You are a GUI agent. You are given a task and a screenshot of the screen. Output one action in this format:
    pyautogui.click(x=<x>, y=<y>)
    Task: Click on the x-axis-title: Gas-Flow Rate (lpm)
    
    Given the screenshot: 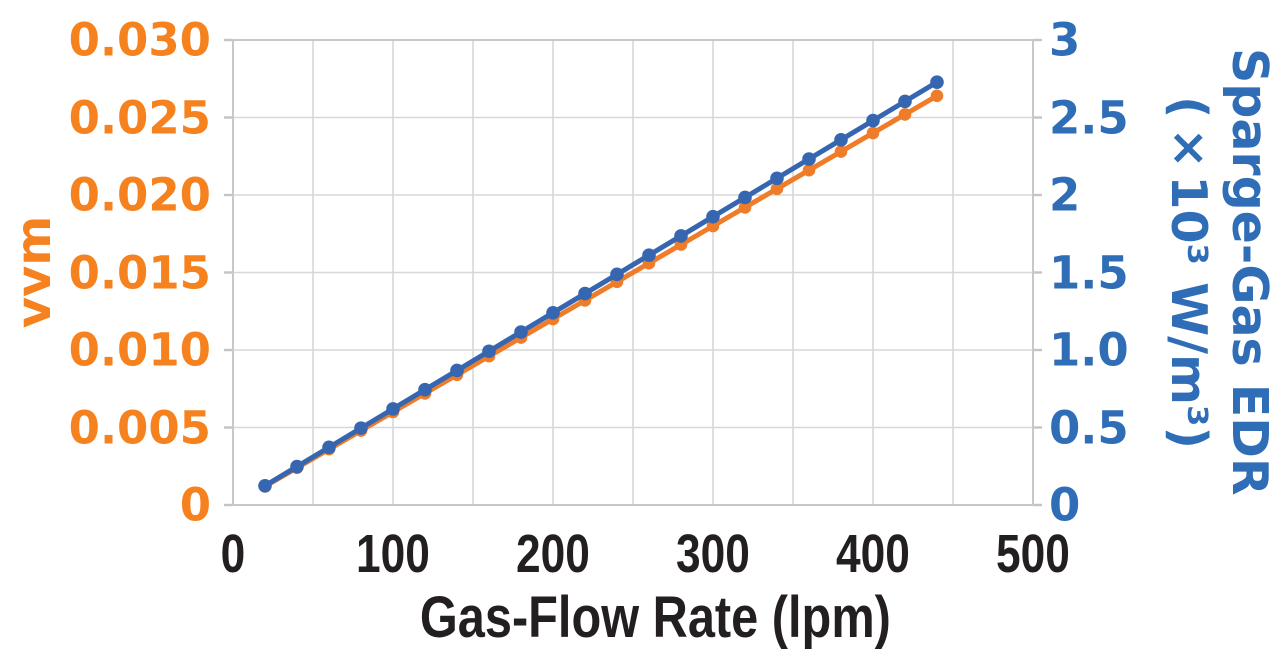 What is the action you would take?
    pyautogui.click(x=655, y=618)
    